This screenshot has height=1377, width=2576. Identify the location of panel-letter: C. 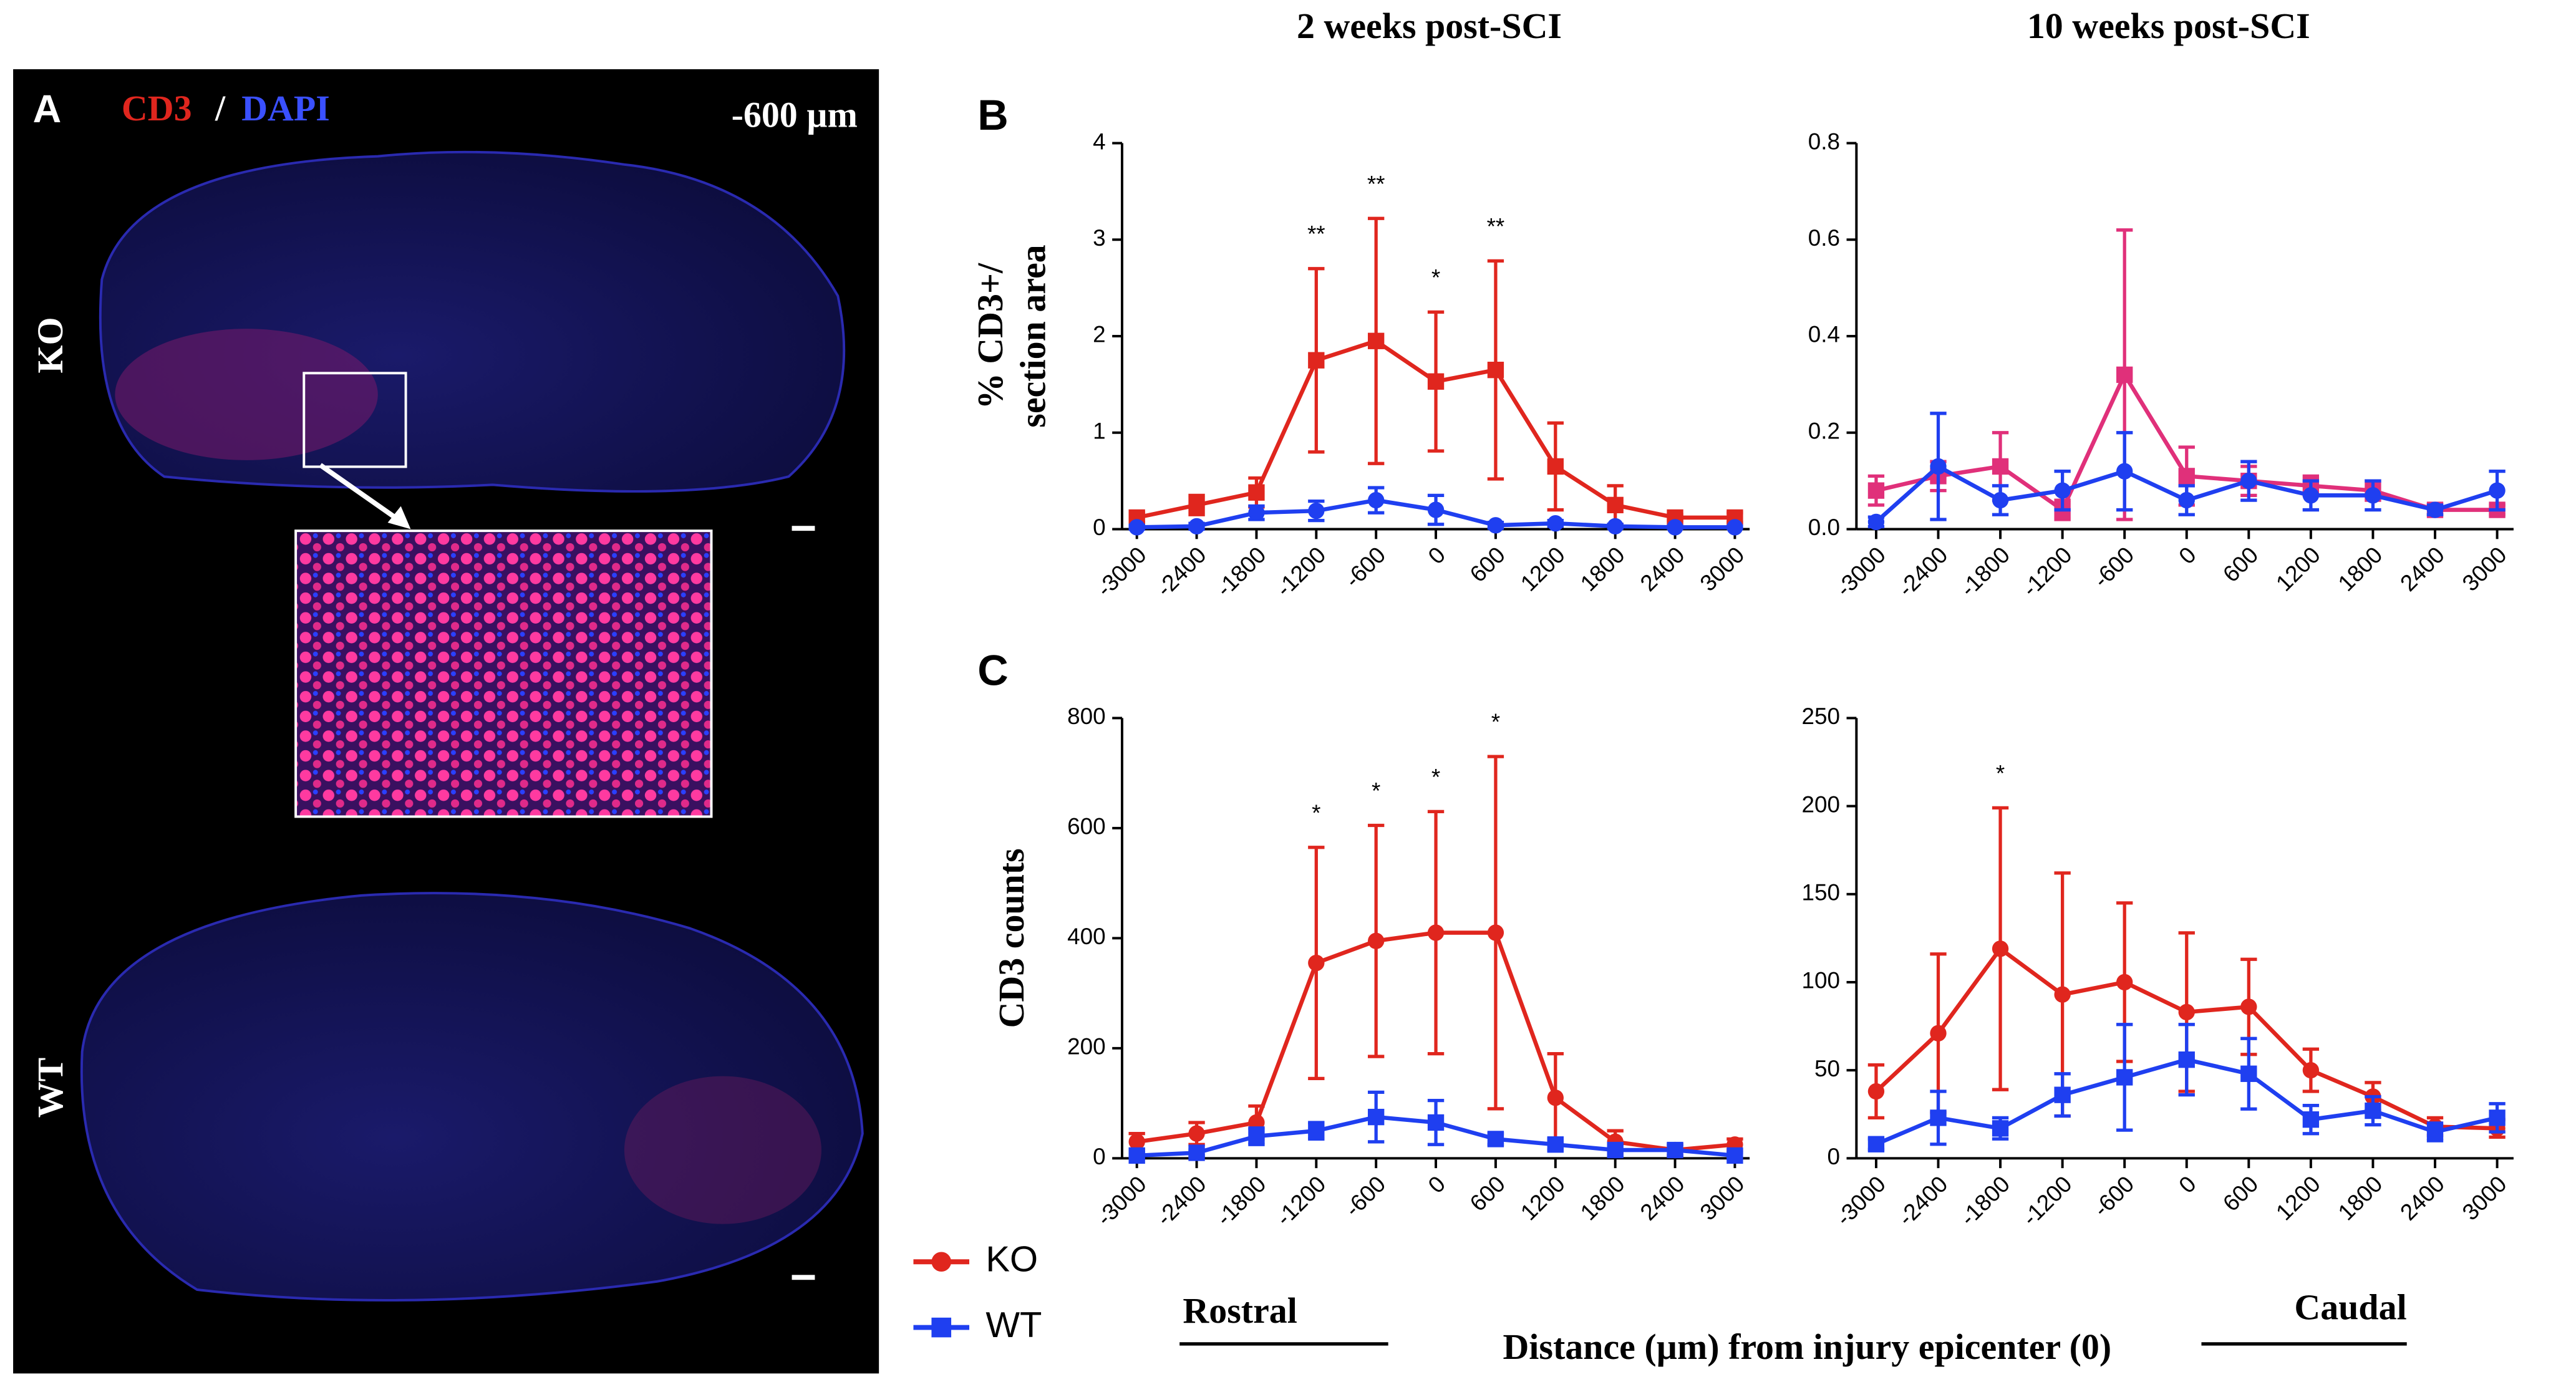
(993, 670).